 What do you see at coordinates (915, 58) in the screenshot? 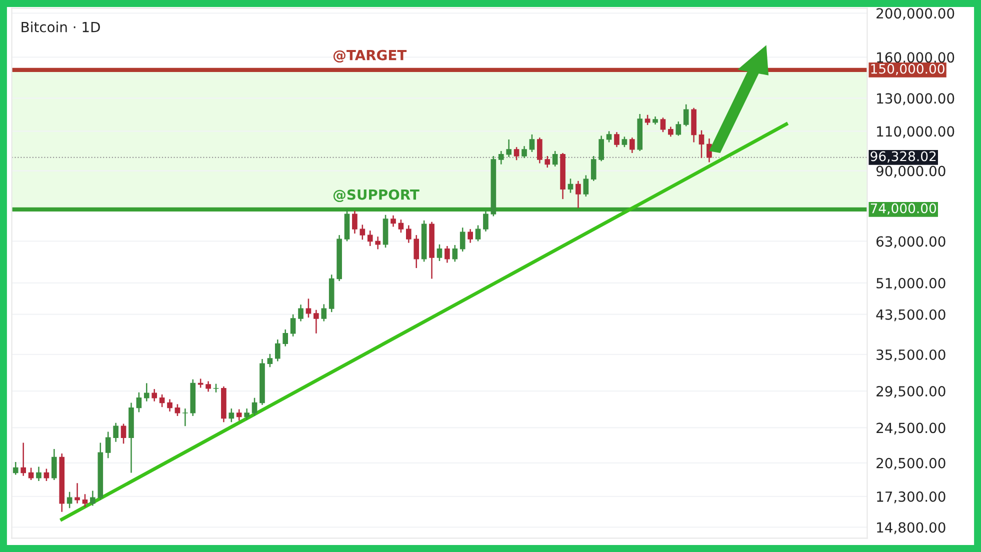
I see `y-tick-label: 160,000.00` at bounding box center [915, 58].